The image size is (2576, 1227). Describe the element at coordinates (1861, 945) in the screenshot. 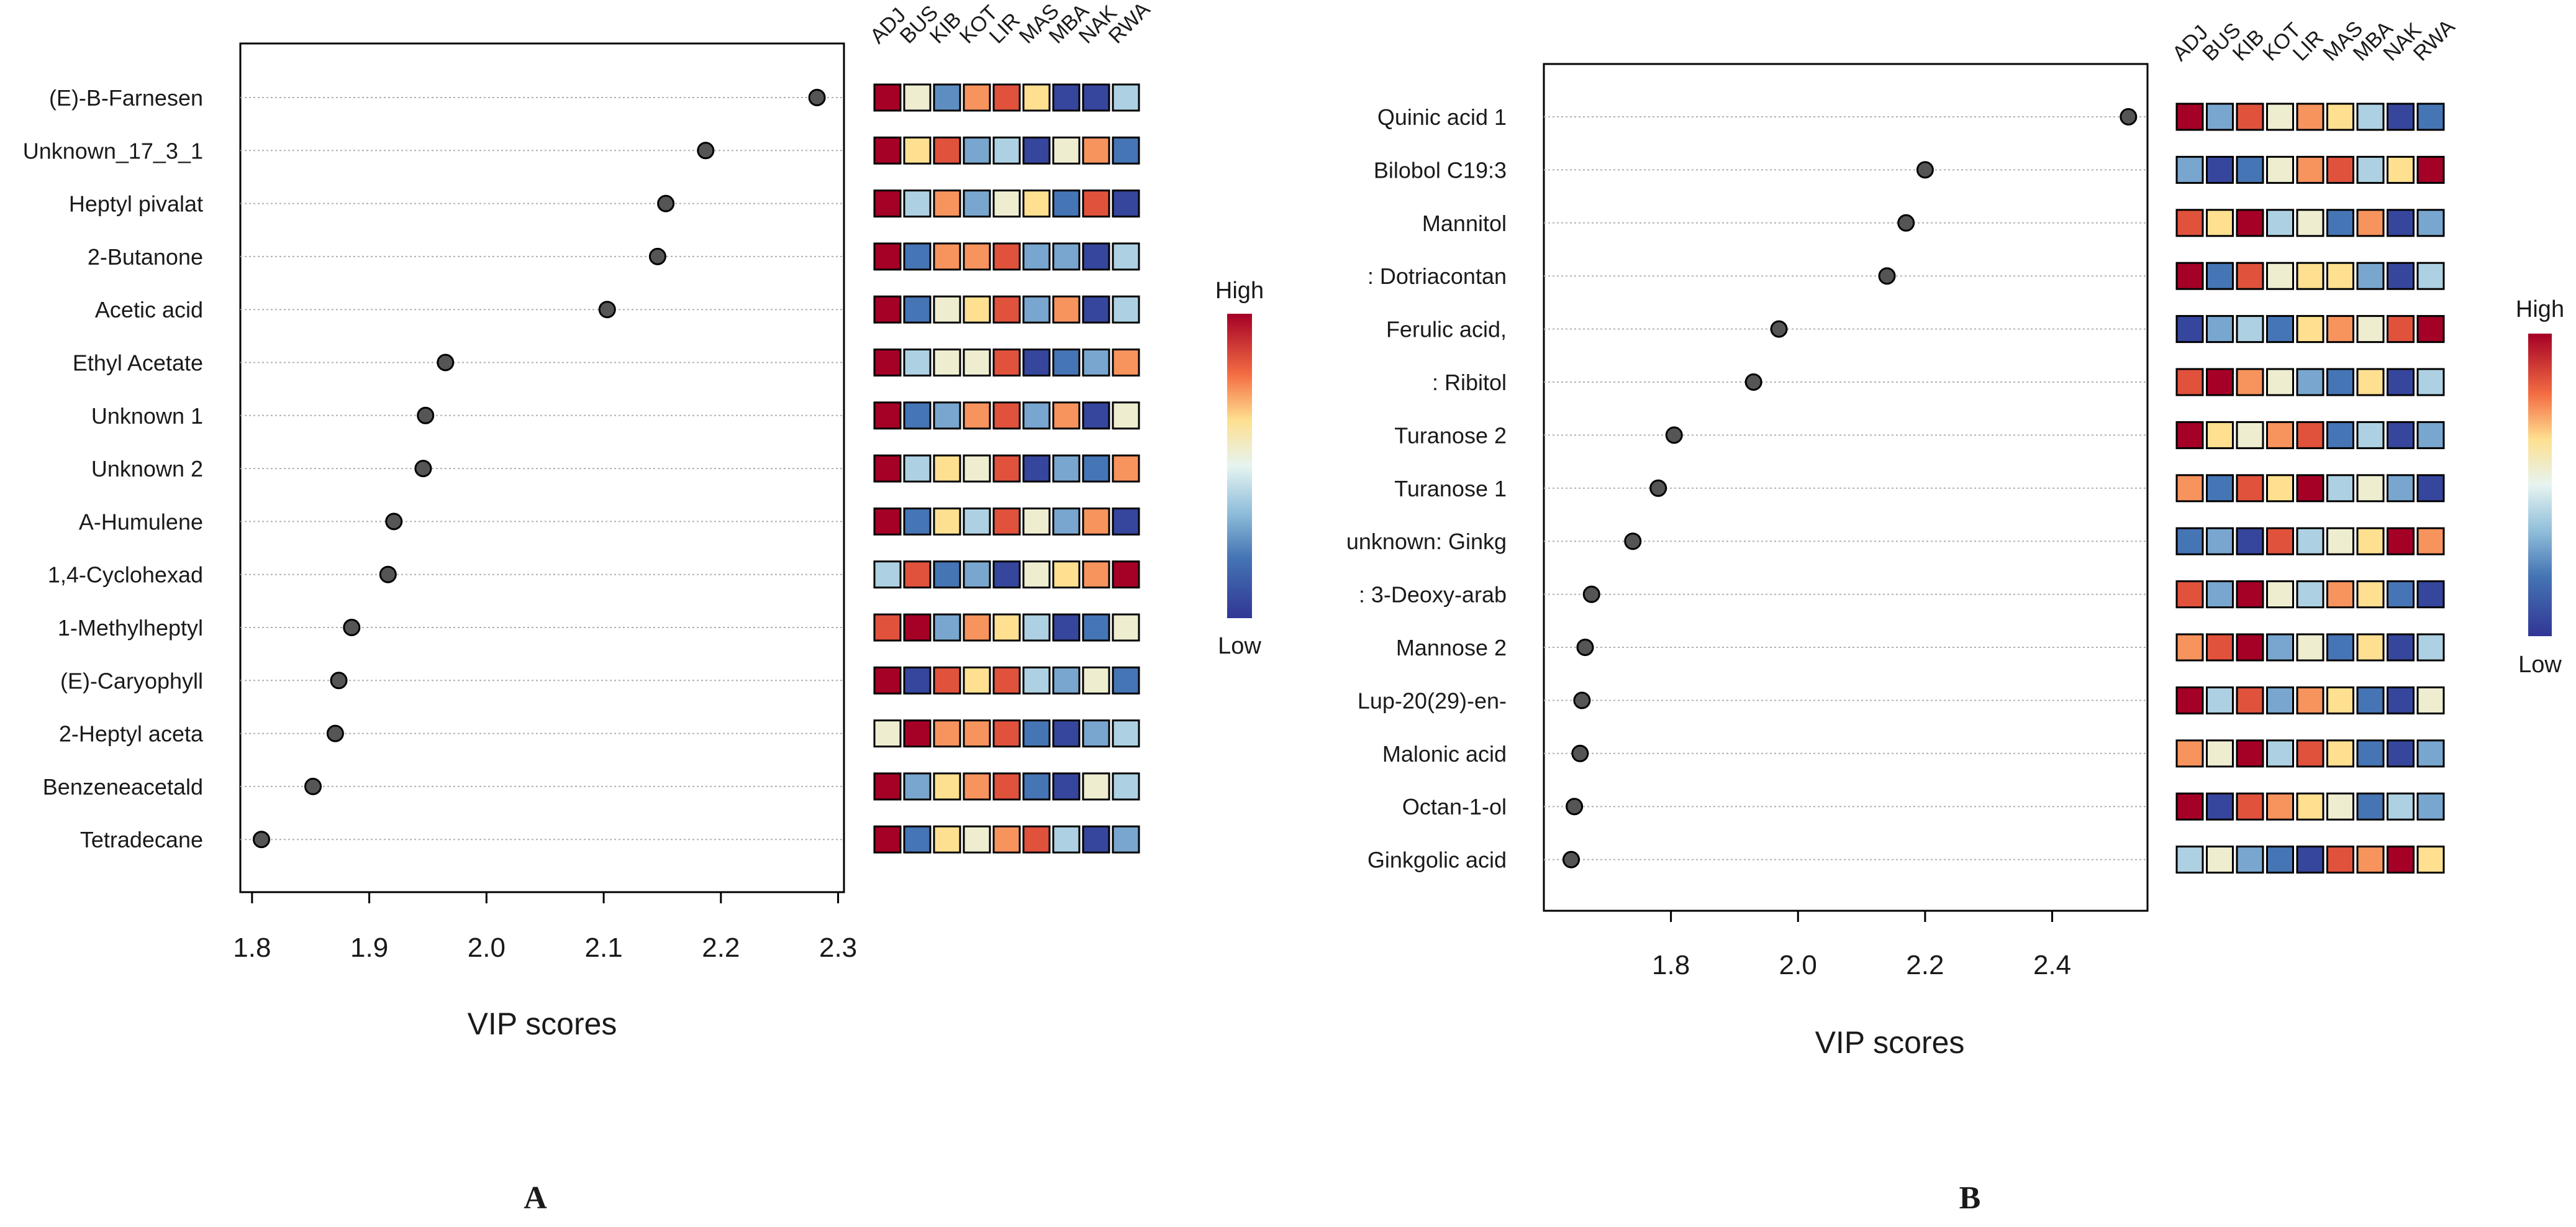

I see `panel-b-x-axis: 1.8 2.0 2.2 2.4` at that location.